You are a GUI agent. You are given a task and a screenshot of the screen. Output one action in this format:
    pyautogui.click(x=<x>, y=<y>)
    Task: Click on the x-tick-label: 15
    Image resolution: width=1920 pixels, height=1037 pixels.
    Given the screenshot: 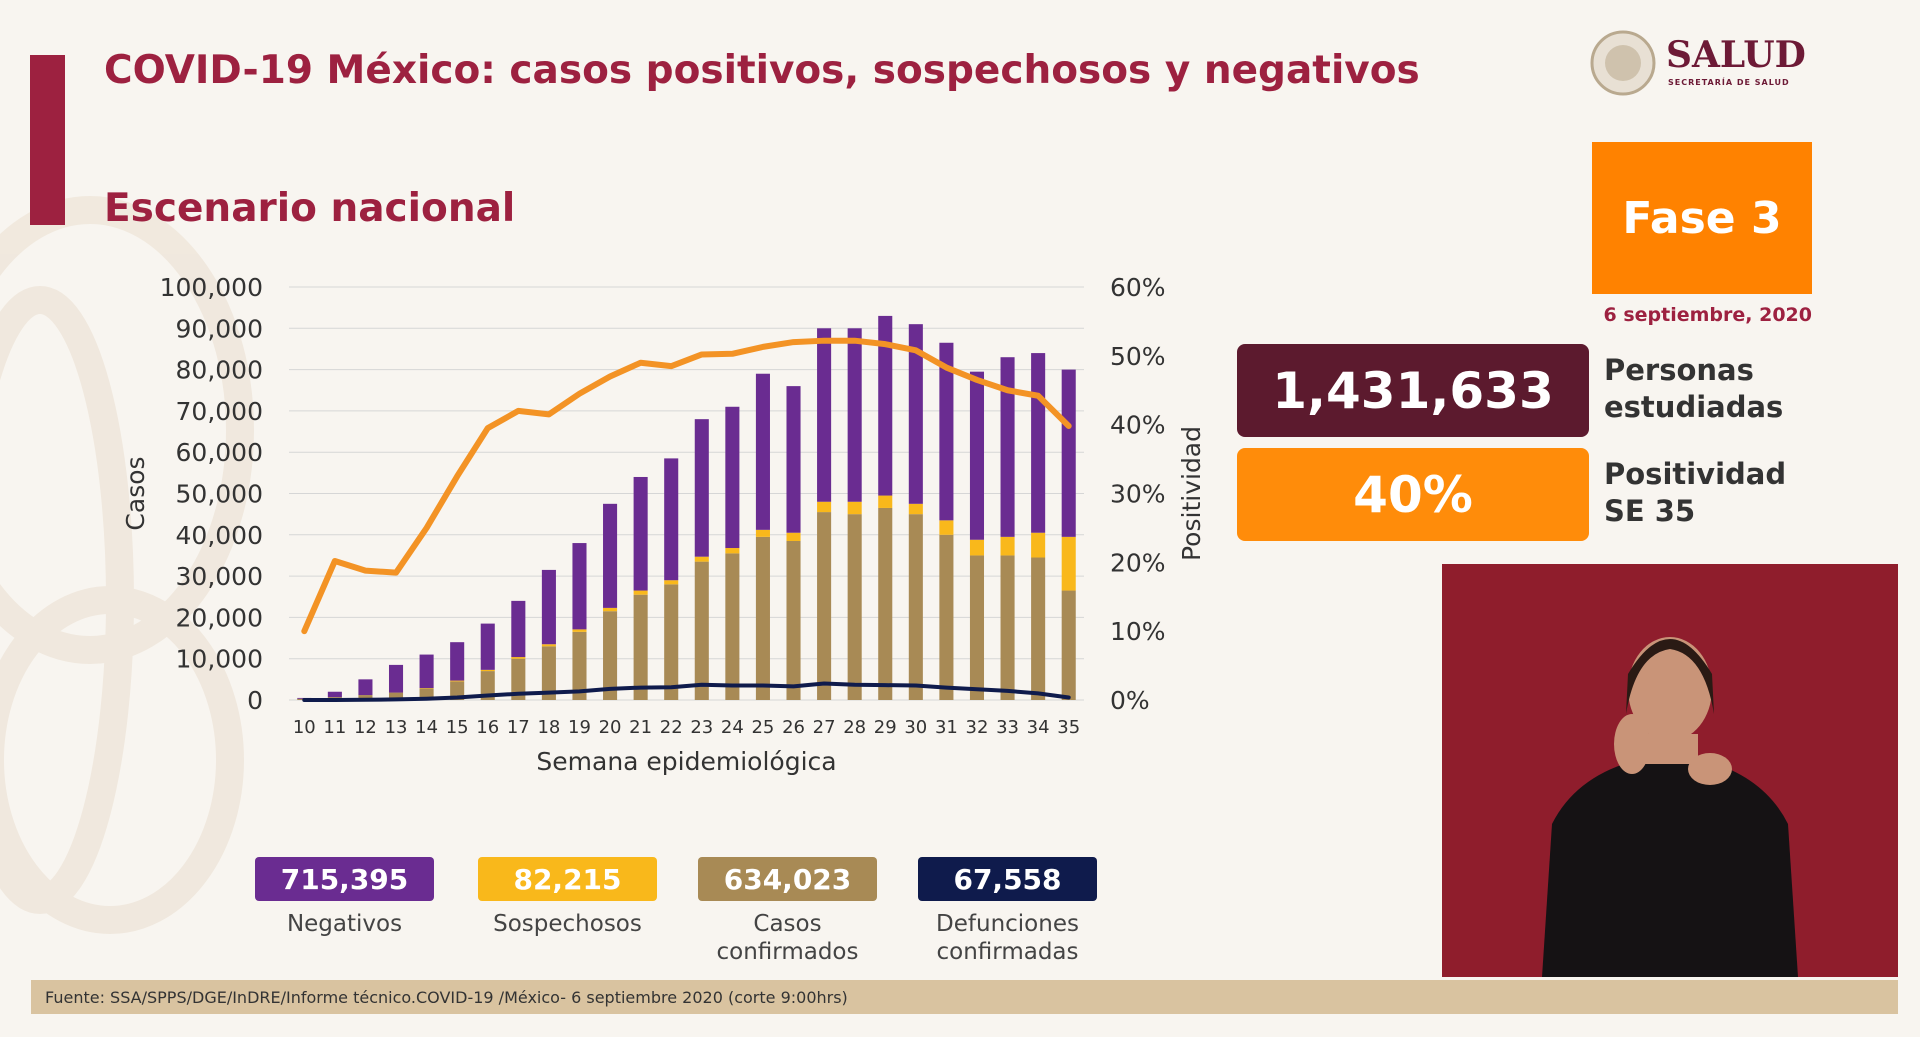 What is the action you would take?
    pyautogui.click(x=457, y=727)
    